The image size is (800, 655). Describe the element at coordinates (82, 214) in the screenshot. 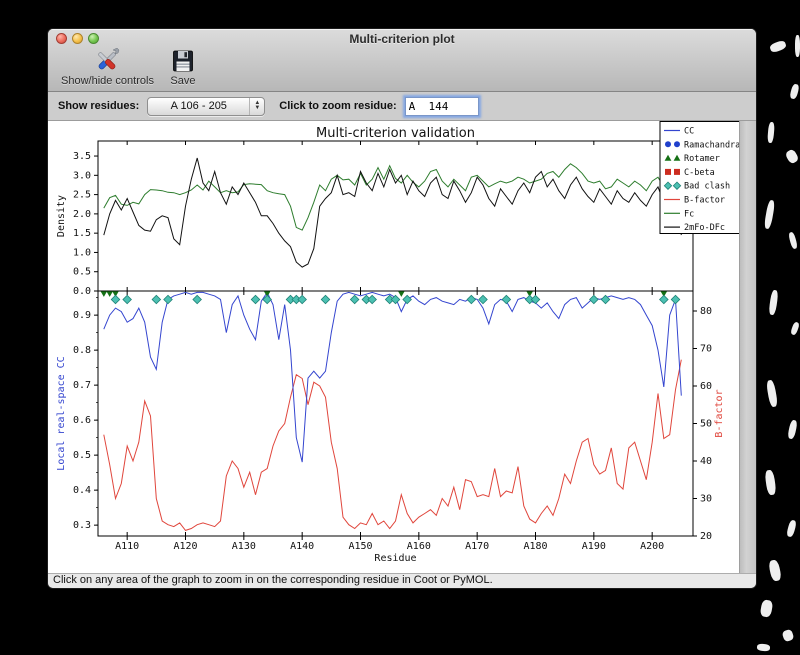

I see `svg-text: 2.0` at that location.